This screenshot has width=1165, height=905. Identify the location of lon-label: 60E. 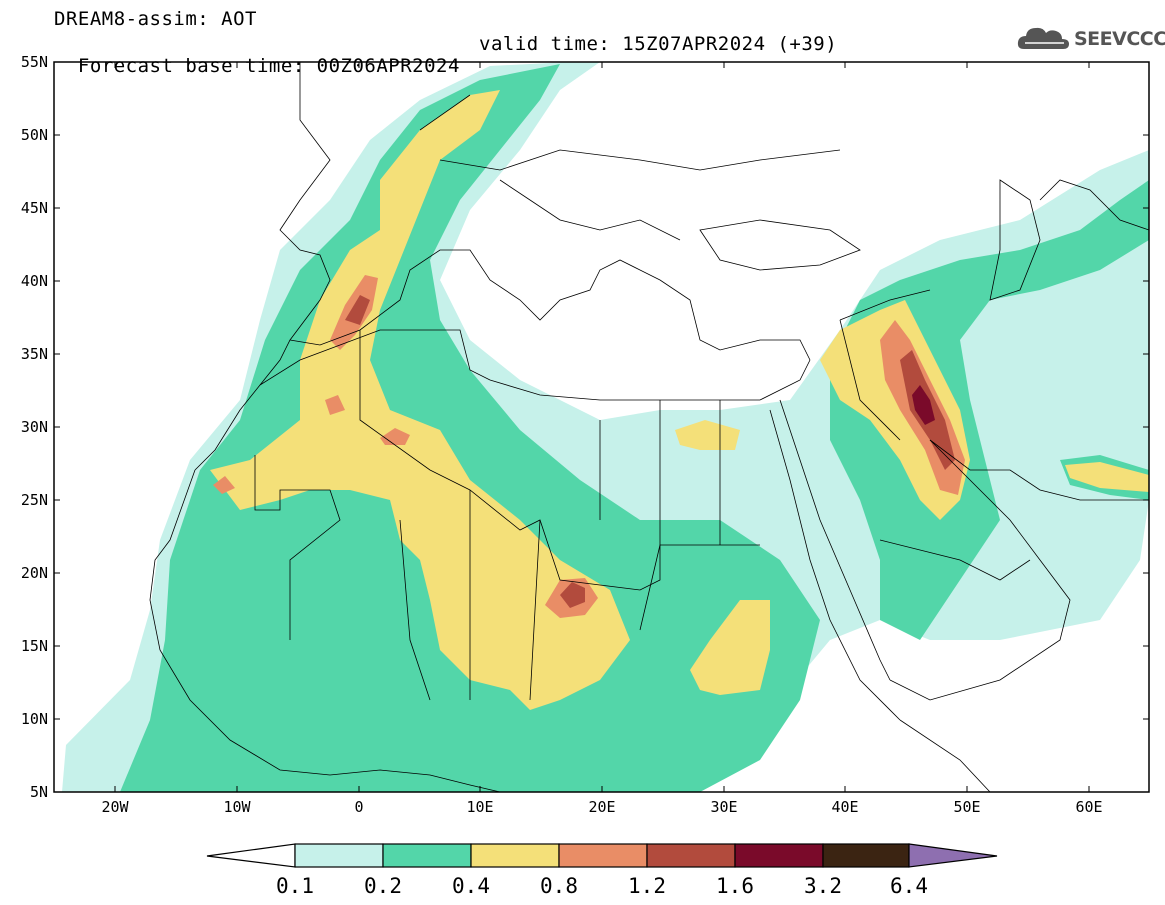
(1088, 807).